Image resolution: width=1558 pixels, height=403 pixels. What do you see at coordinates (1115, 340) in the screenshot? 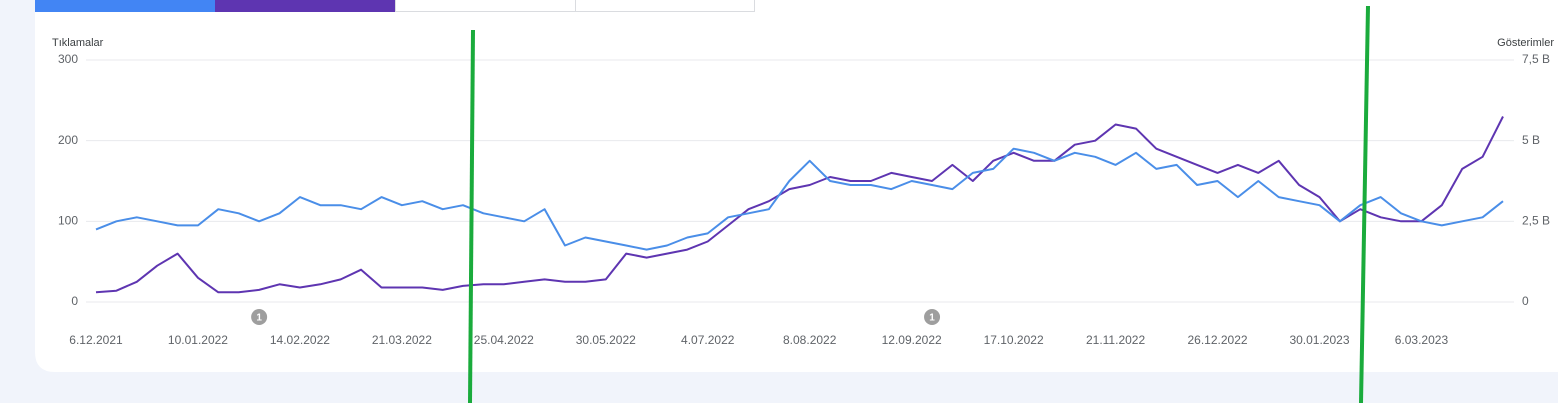
I see `x-tick-label: 21.11.2022` at bounding box center [1115, 340].